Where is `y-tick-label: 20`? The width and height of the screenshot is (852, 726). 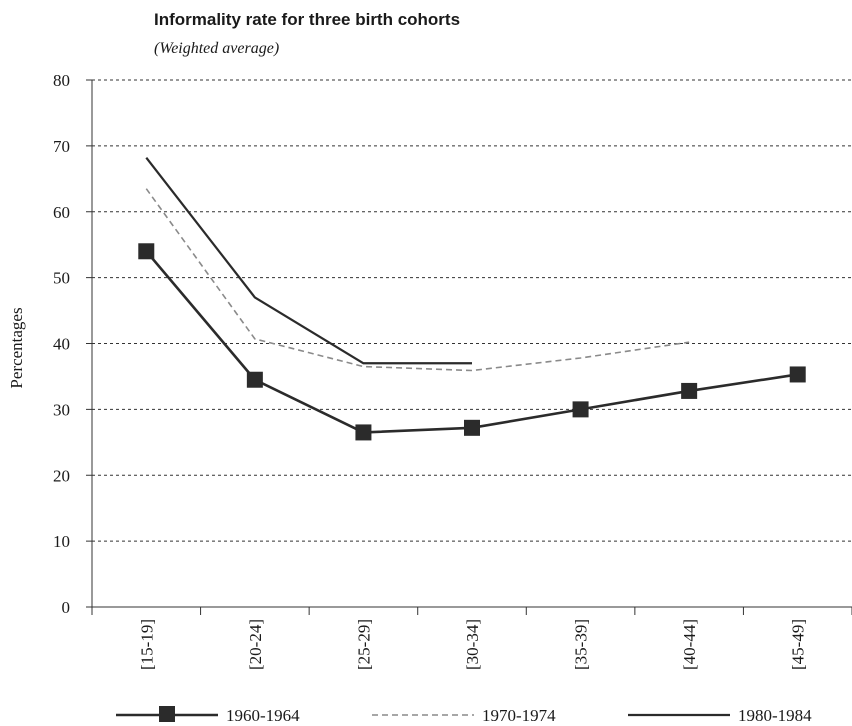 y-tick-label: 20 is located at coordinates (61, 475).